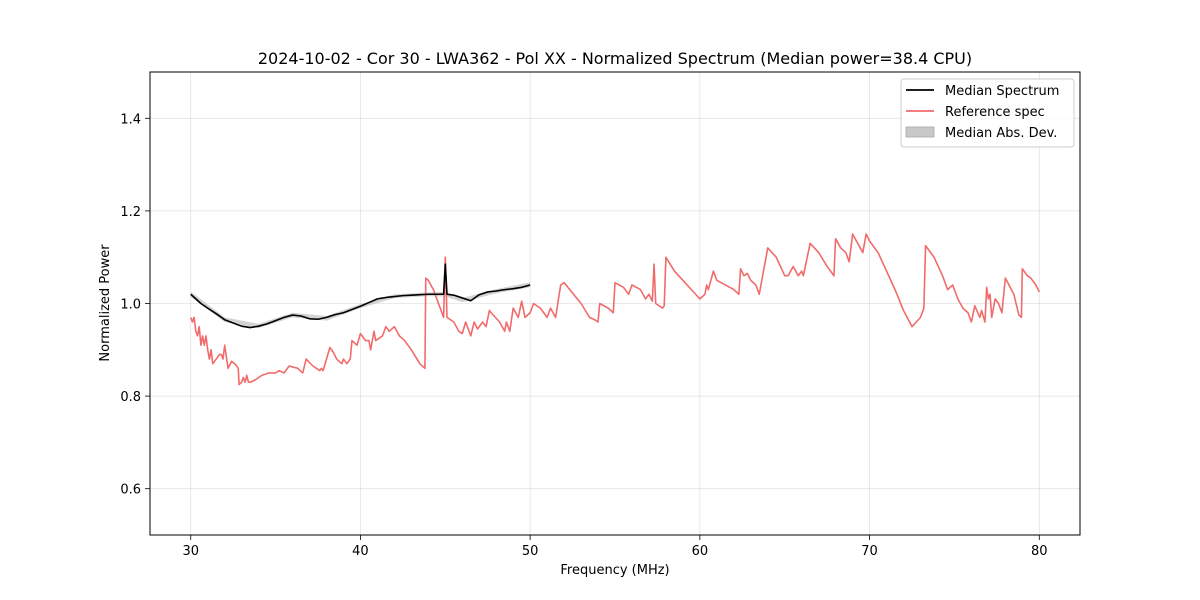  I want to click on y-tick-label: 0.8, so click(130, 397).